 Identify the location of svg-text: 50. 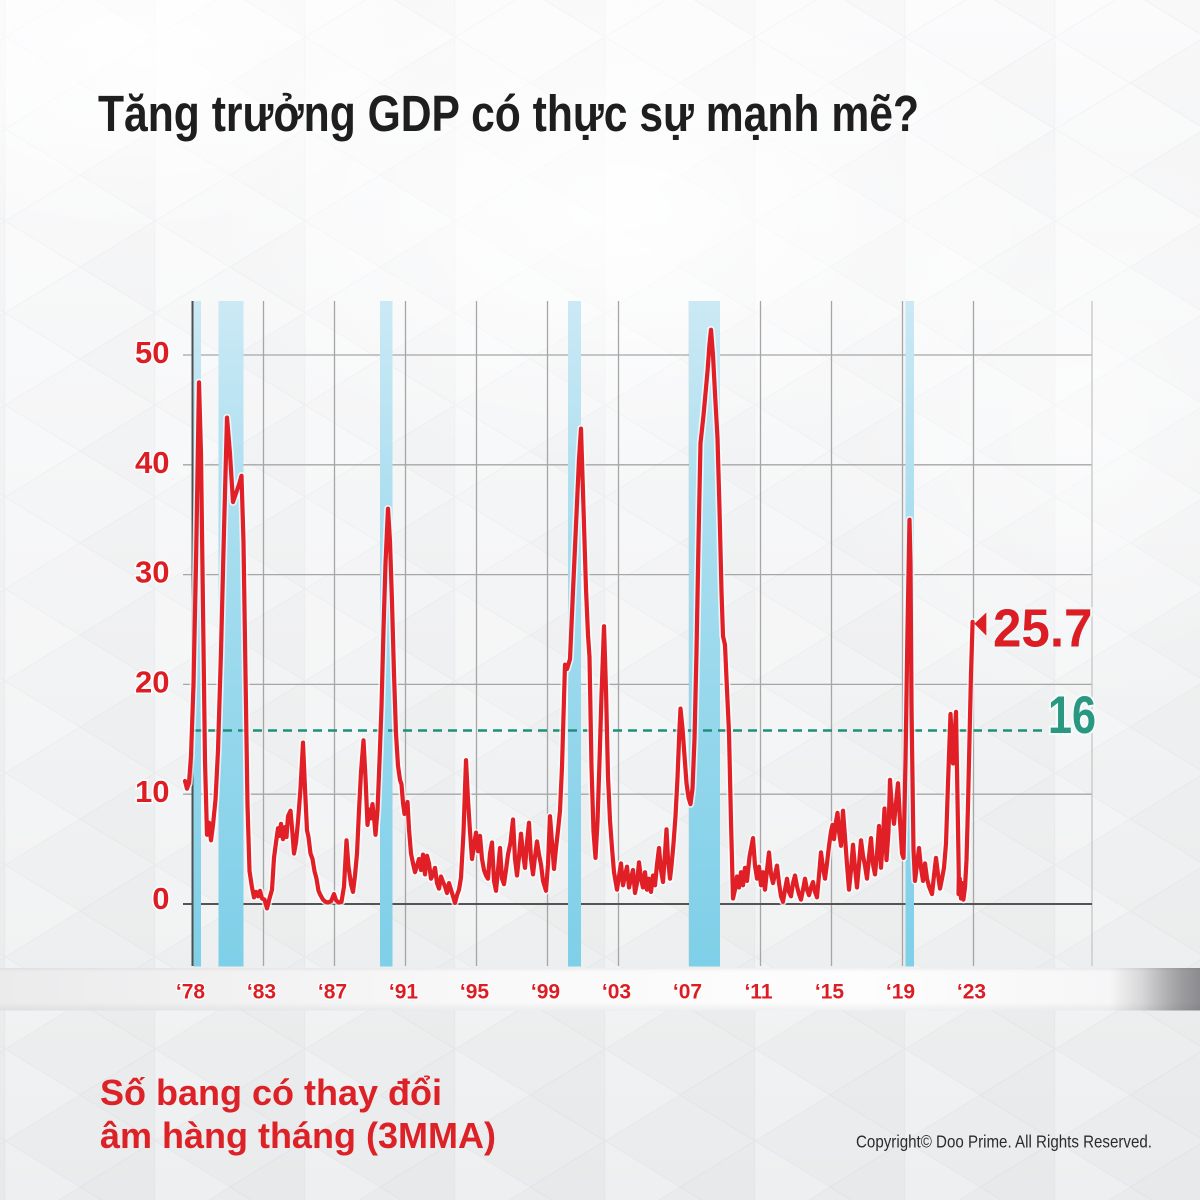
(152, 352).